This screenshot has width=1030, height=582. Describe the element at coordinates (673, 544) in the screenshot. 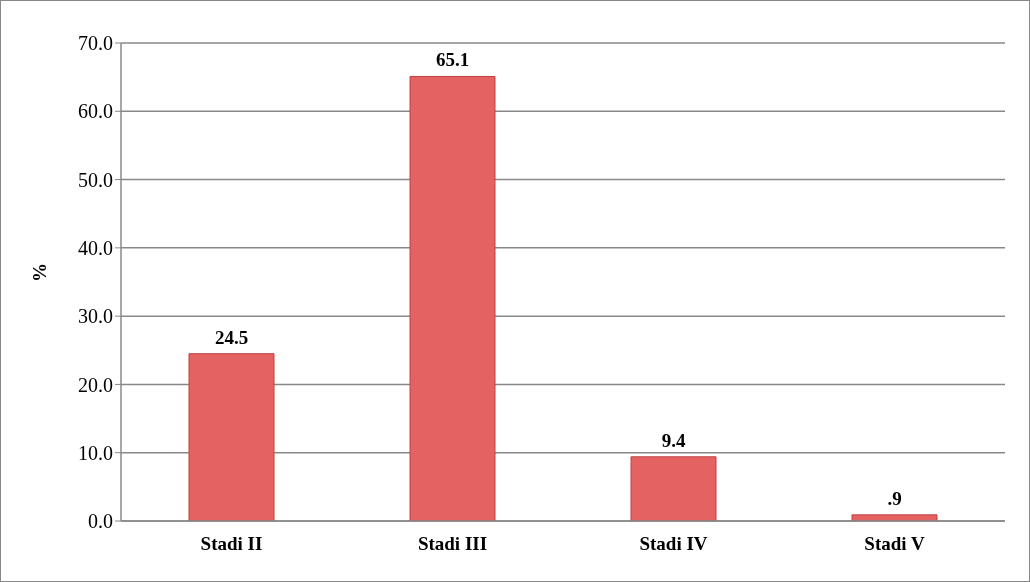

I see `x-tick-label: Stadi IV` at that location.